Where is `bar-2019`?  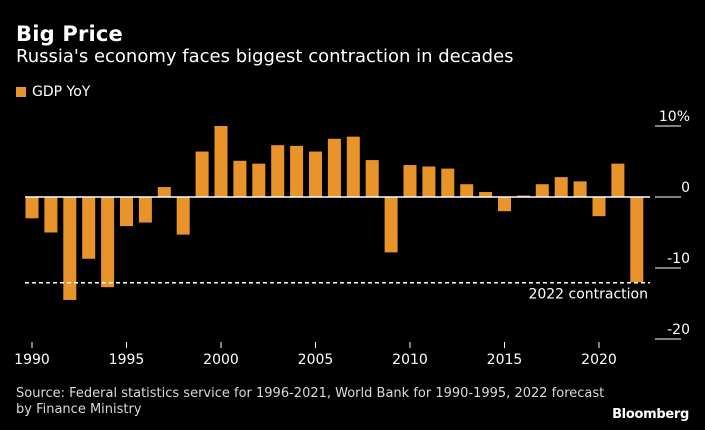 bar-2019 is located at coordinates (580, 189).